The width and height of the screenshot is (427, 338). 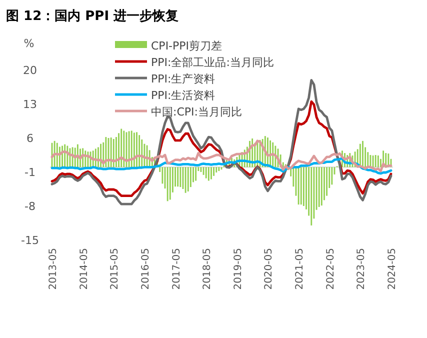 I want to click on x-tick-label: 2018-05, so click(x=208, y=269).